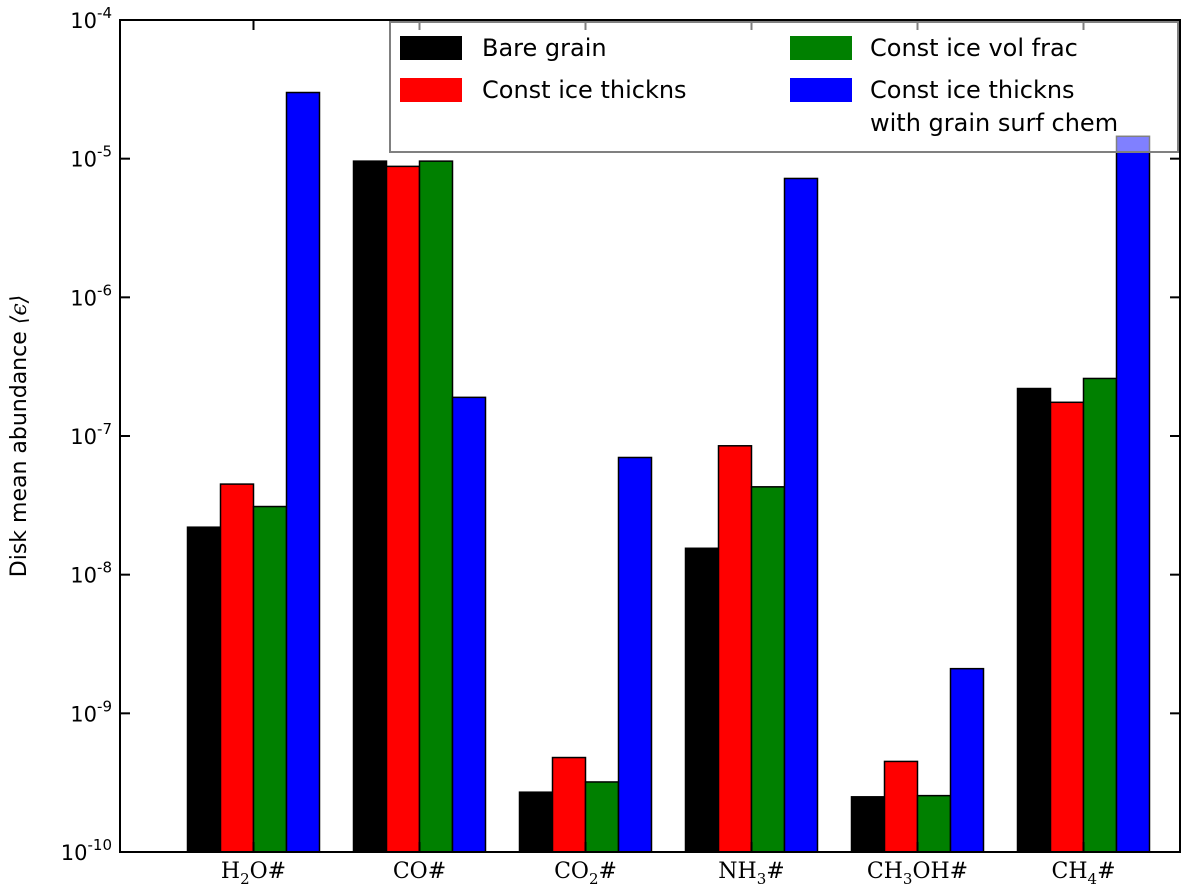 The image size is (1200, 889). Describe the element at coordinates (994, 123) in the screenshot. I see `legend-label-4: with grain surf chem` at that location.